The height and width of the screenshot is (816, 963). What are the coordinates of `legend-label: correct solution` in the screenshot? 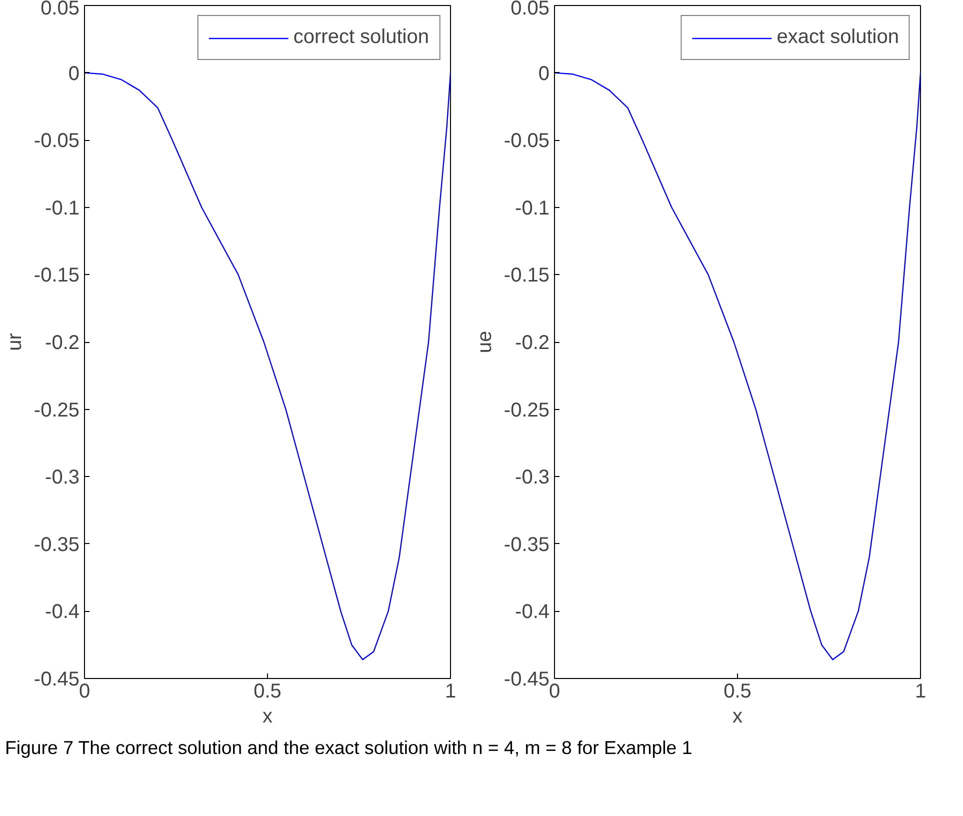 It's located at (361, 37).